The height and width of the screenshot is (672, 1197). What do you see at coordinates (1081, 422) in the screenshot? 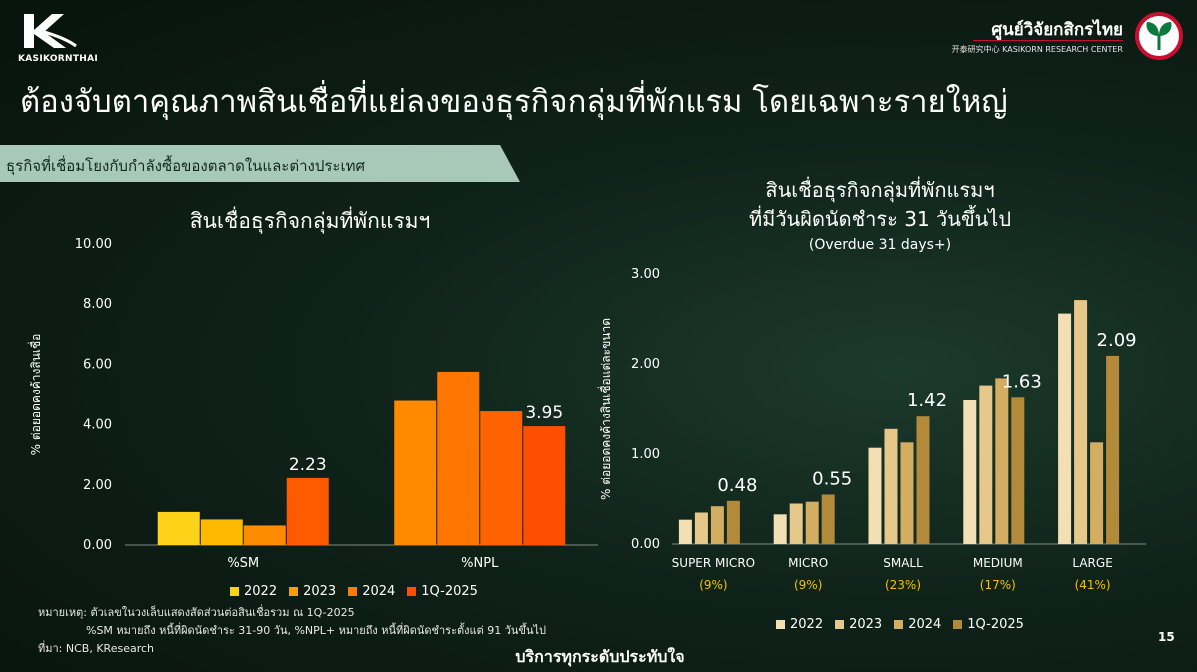
I see `bar-large-2023` at bounding box center [1081, 422].